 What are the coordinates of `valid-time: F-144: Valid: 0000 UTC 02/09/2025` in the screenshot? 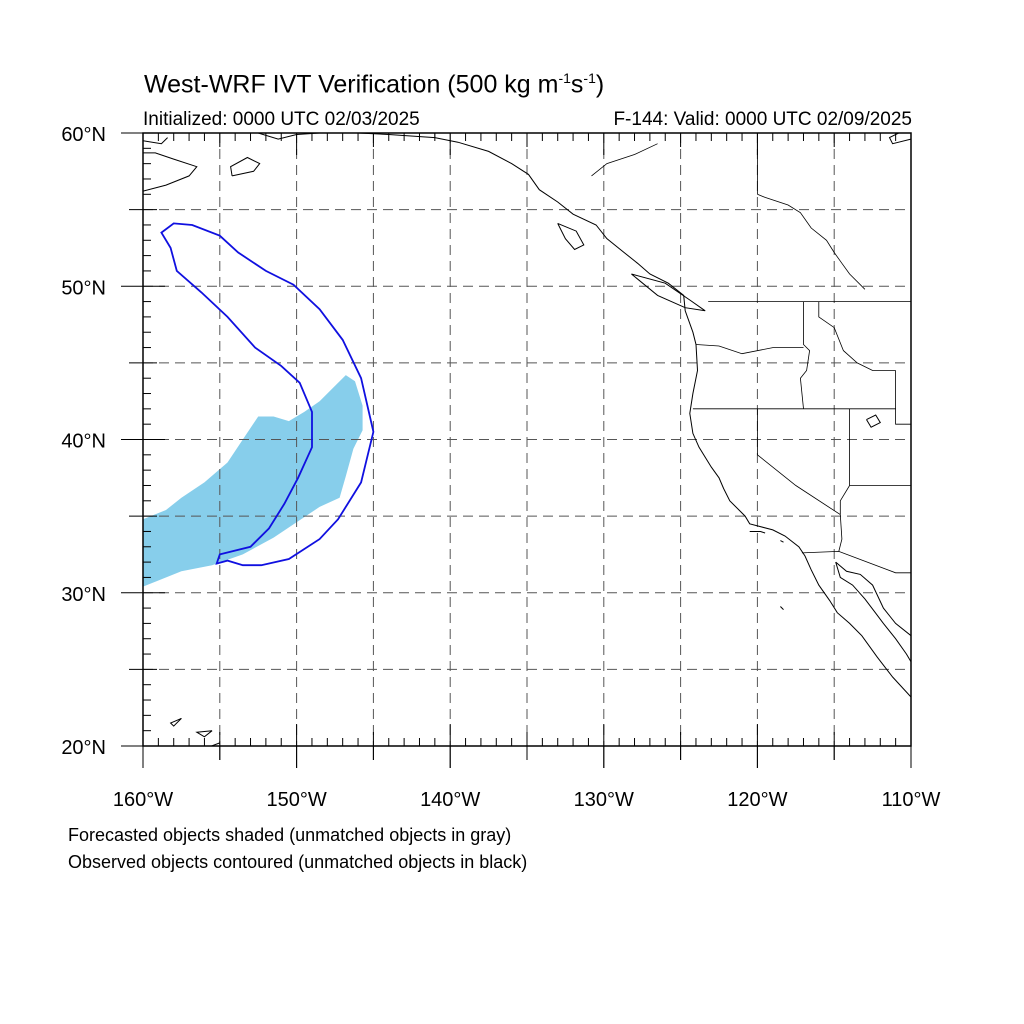 It's located at (762, 119).